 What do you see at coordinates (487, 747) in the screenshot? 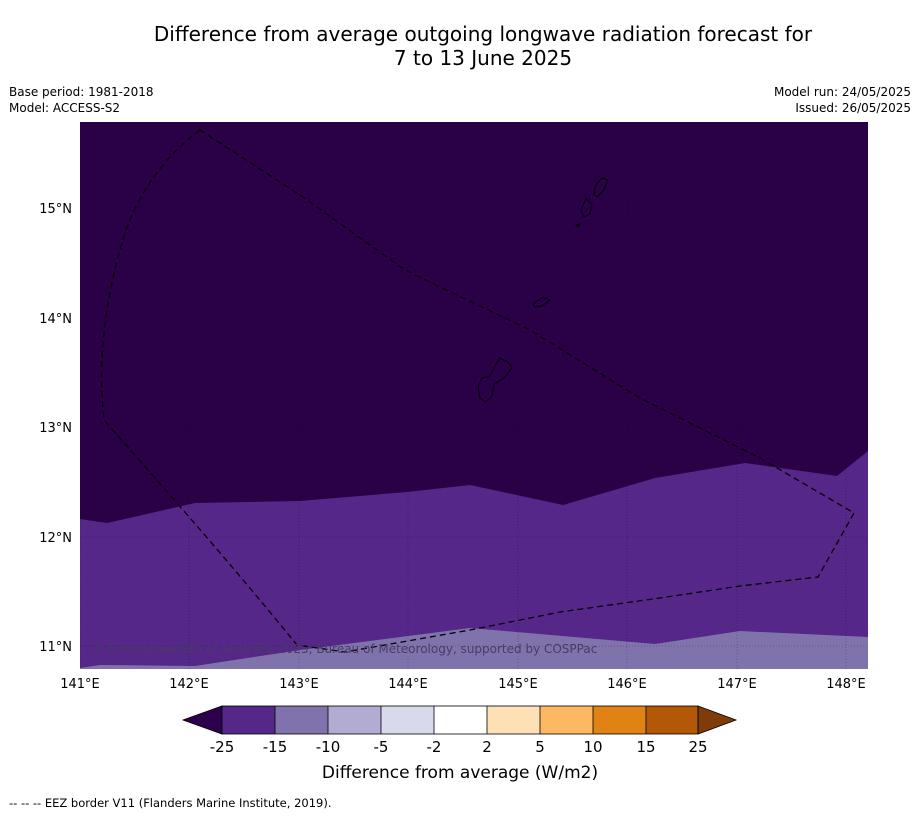
I see `colorbar-tick: 2` at bounding box center [487, 747].